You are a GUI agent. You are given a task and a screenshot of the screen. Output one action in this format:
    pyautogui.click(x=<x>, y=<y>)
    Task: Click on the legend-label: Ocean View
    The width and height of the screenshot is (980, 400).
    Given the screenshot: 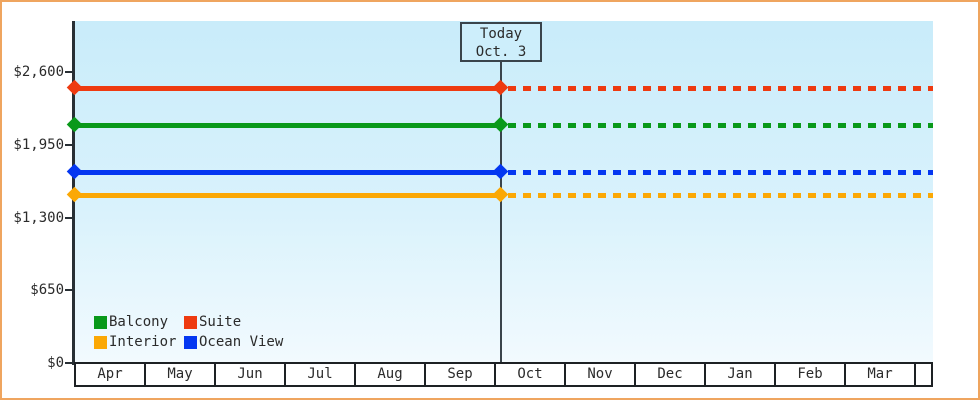 What is the action you would take?
    pyautogui.click(x=241, y=342)
    